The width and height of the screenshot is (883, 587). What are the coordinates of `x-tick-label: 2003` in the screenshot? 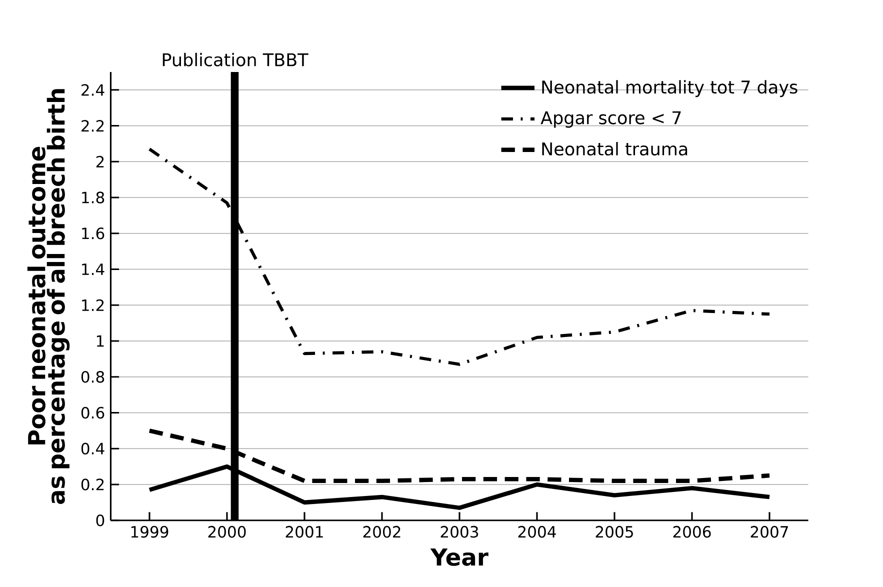 It's located at (459, 532).